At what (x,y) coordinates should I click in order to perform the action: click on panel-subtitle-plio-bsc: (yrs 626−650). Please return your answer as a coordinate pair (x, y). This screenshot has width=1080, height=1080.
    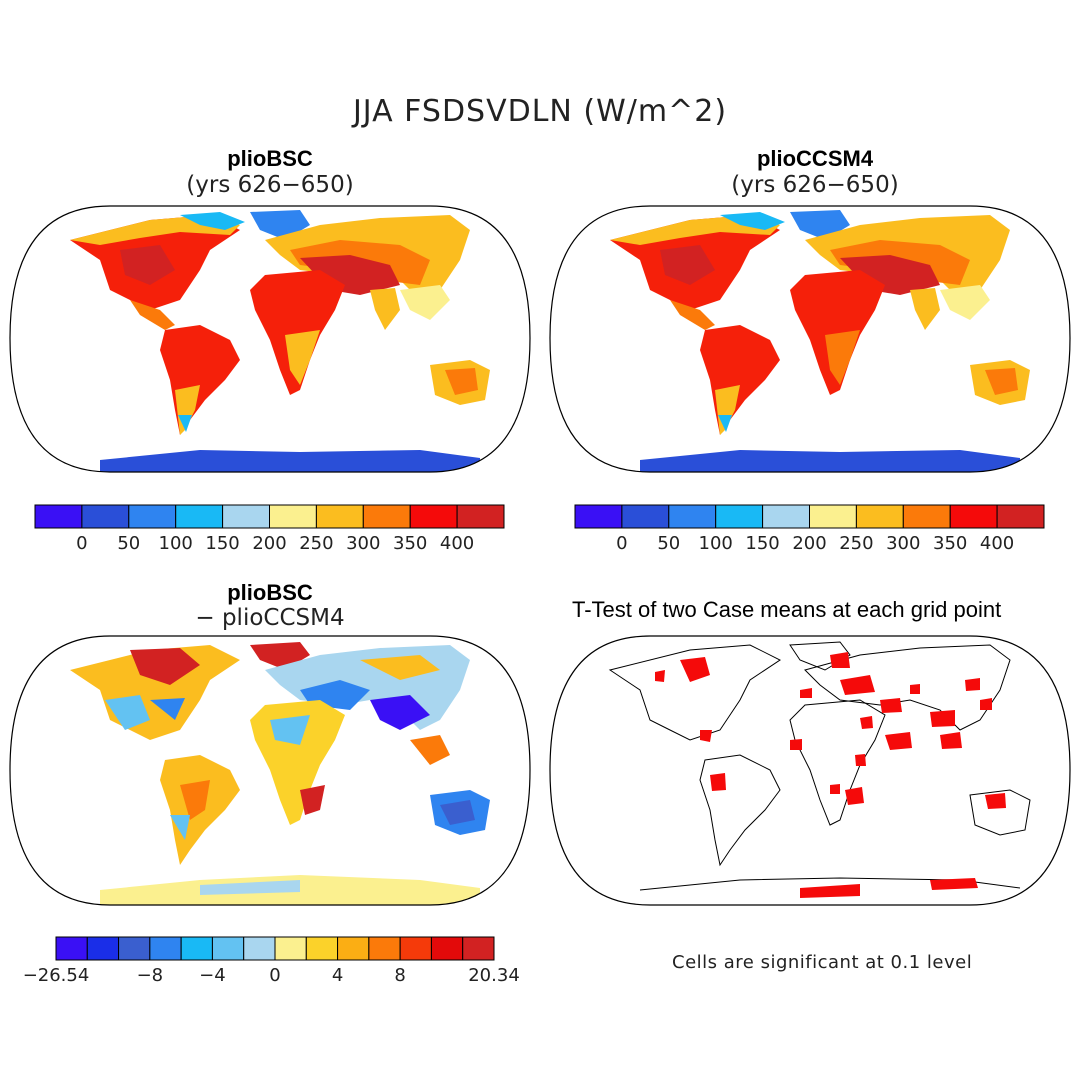
    Looking at the image, I should click on (270, 185).